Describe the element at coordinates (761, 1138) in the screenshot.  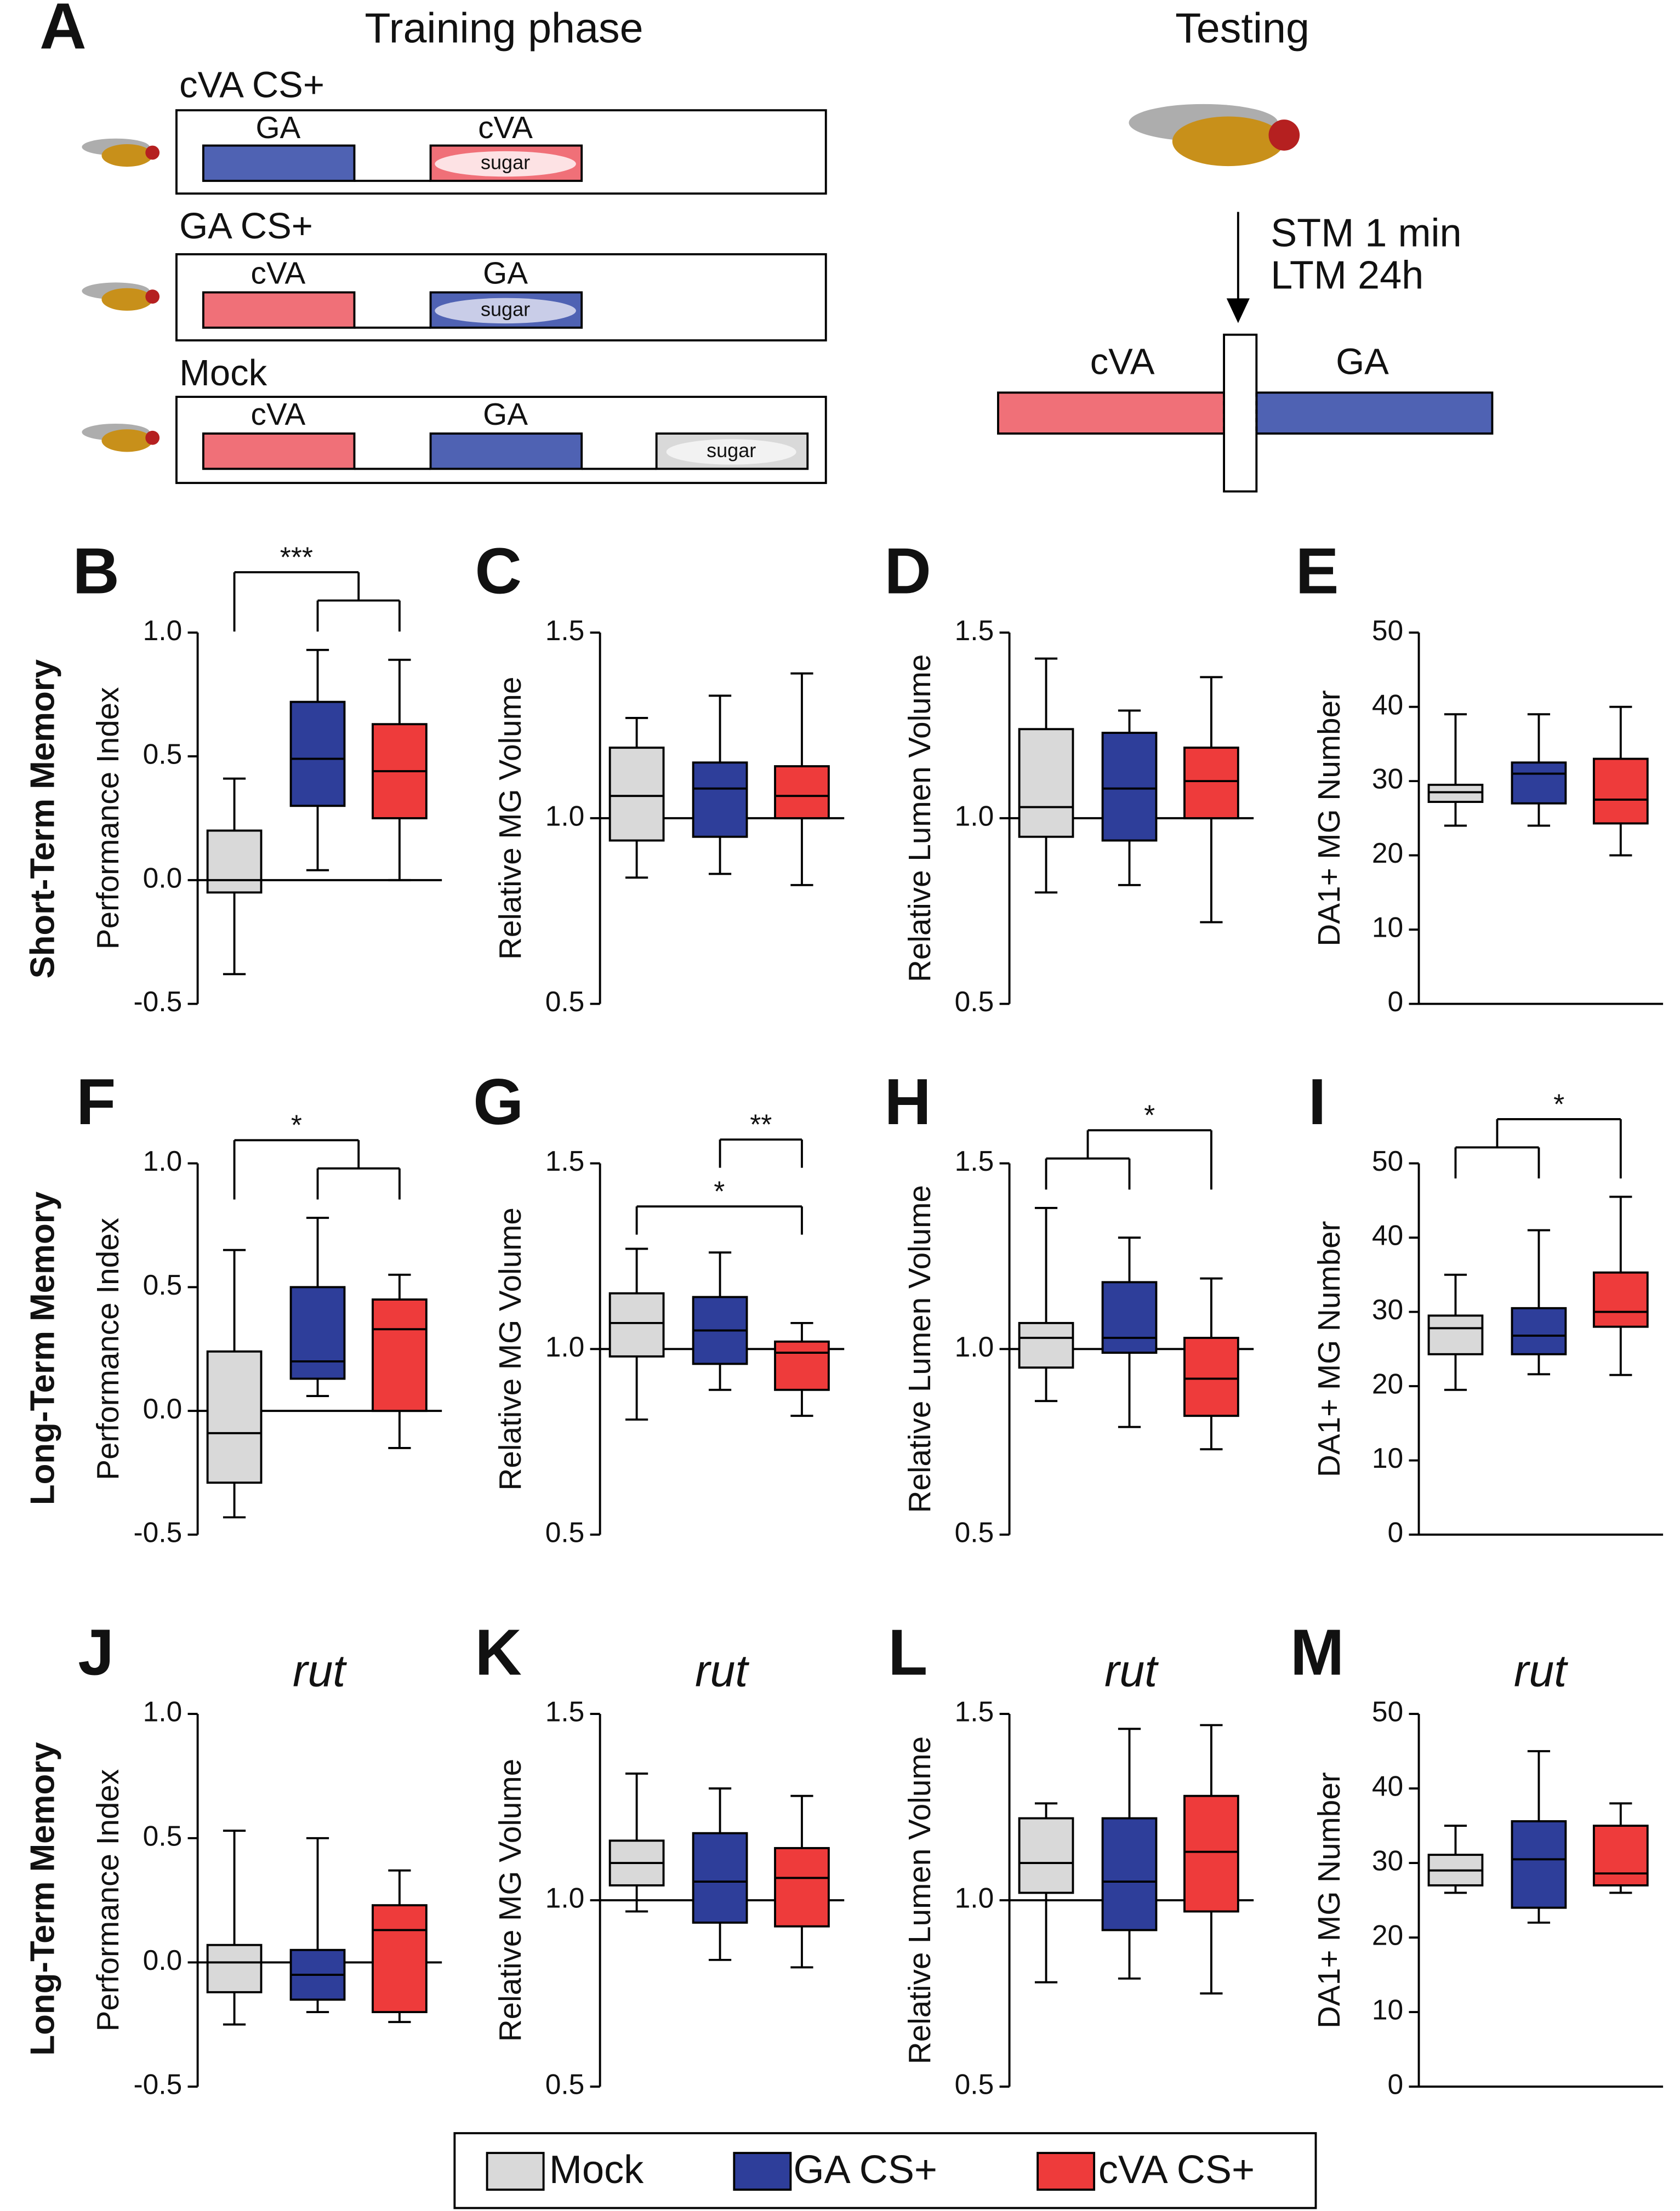
I see `significance: **` at that location.